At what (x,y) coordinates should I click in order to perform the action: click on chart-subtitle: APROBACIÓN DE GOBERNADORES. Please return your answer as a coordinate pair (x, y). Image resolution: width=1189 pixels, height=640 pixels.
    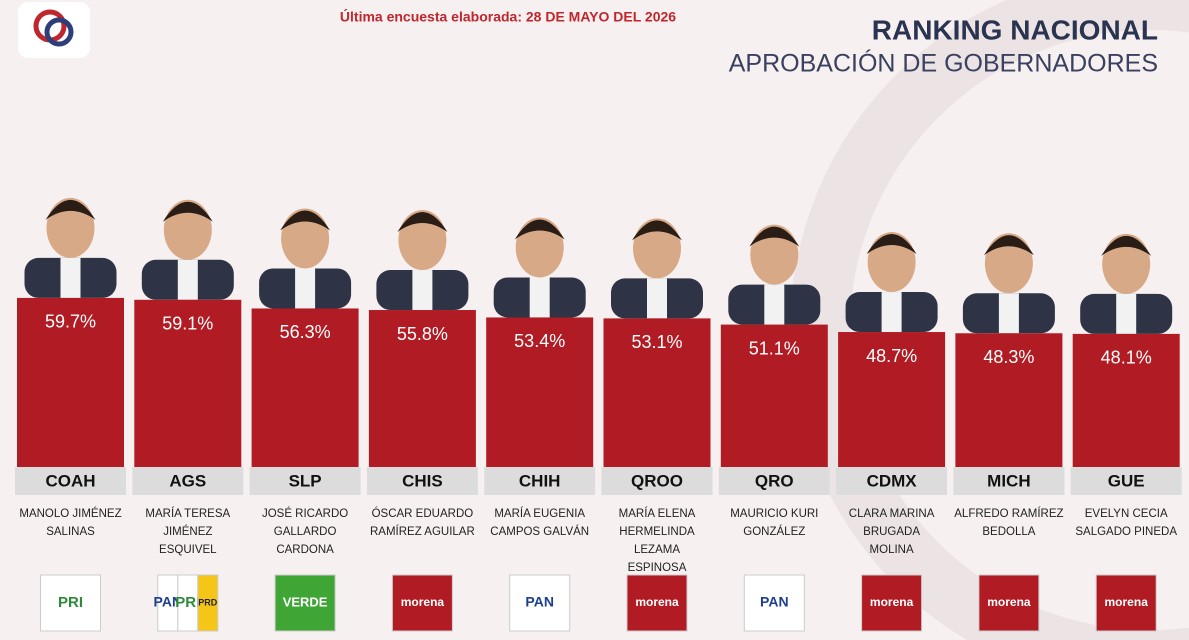
    Looking at the image, I should click on (943, 63).